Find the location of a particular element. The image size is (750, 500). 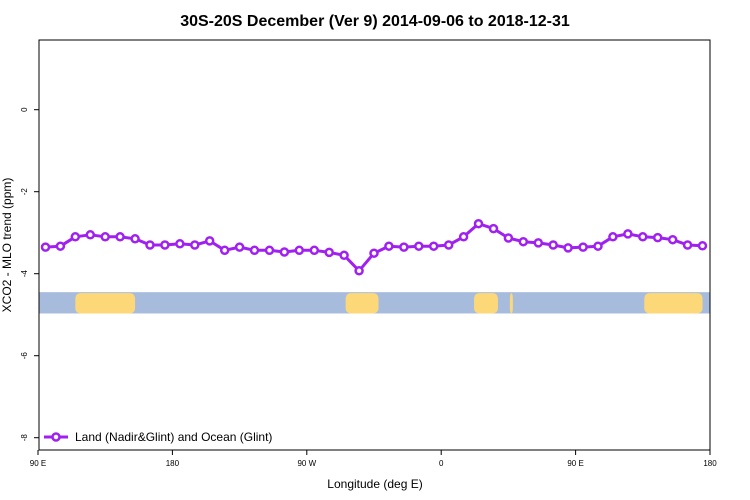

land-ocean-mask is located at coordinates (374, 303).